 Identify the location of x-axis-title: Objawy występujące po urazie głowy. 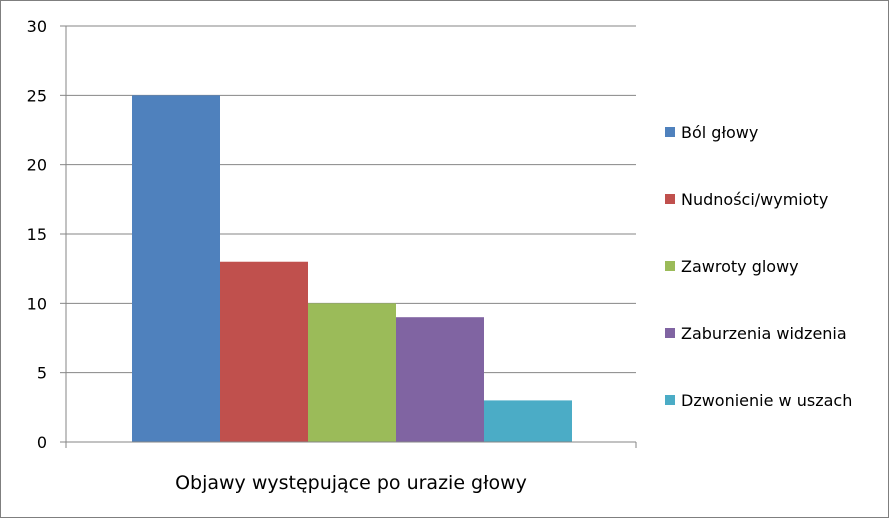
(351, 483).